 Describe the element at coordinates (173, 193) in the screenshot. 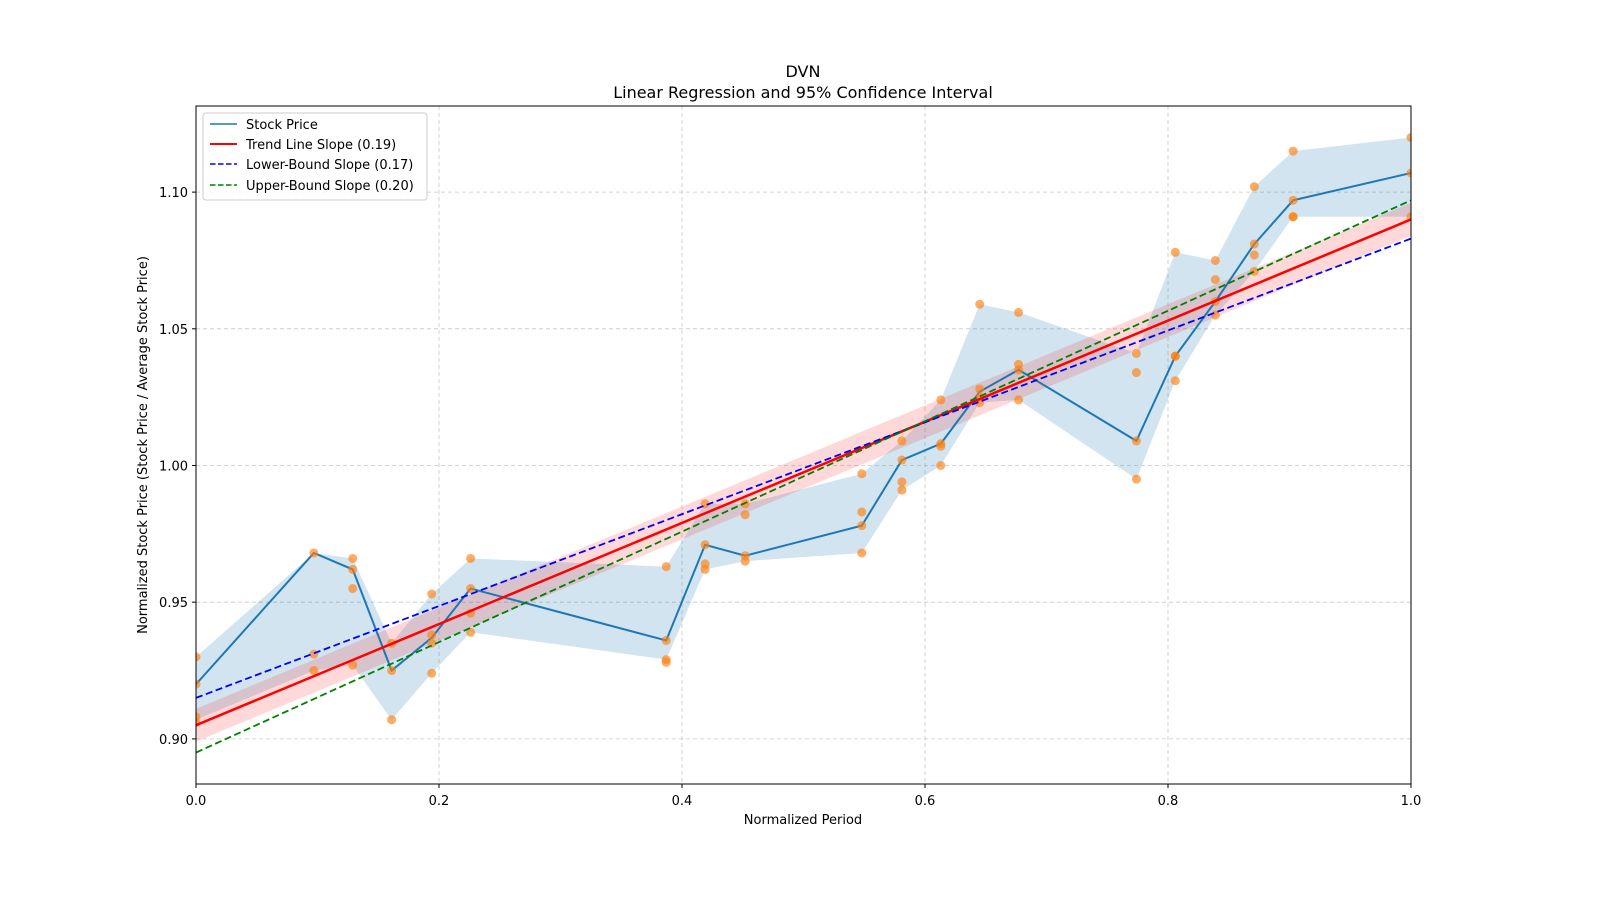

I see `y-tick-label: 1.10` at that location.